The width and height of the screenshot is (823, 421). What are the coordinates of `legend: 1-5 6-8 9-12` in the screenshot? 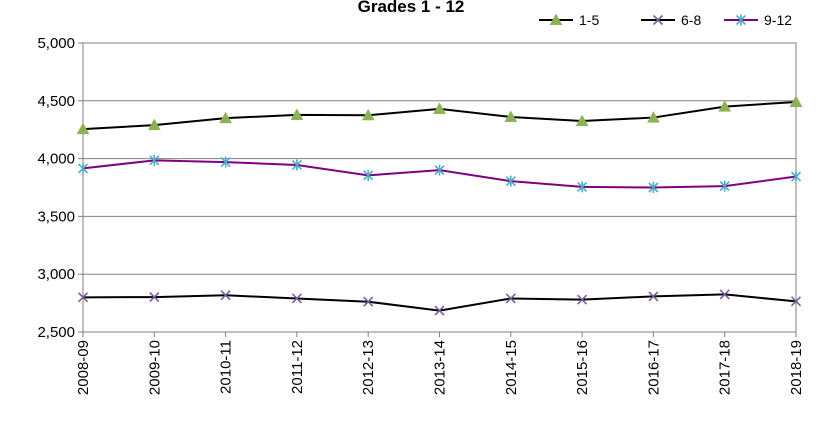 It's located at (665, 20).